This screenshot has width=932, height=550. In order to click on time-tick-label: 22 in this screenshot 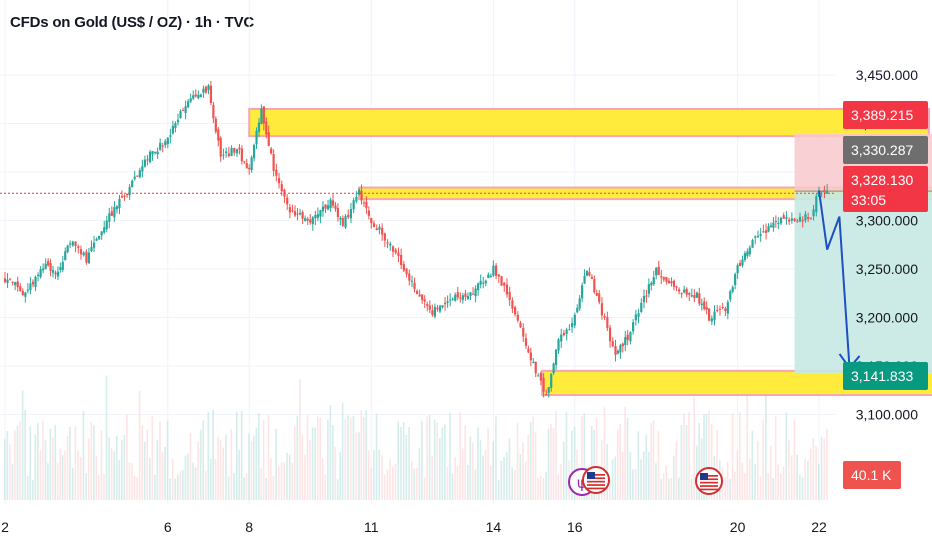, I will do `click(819, 527)`.